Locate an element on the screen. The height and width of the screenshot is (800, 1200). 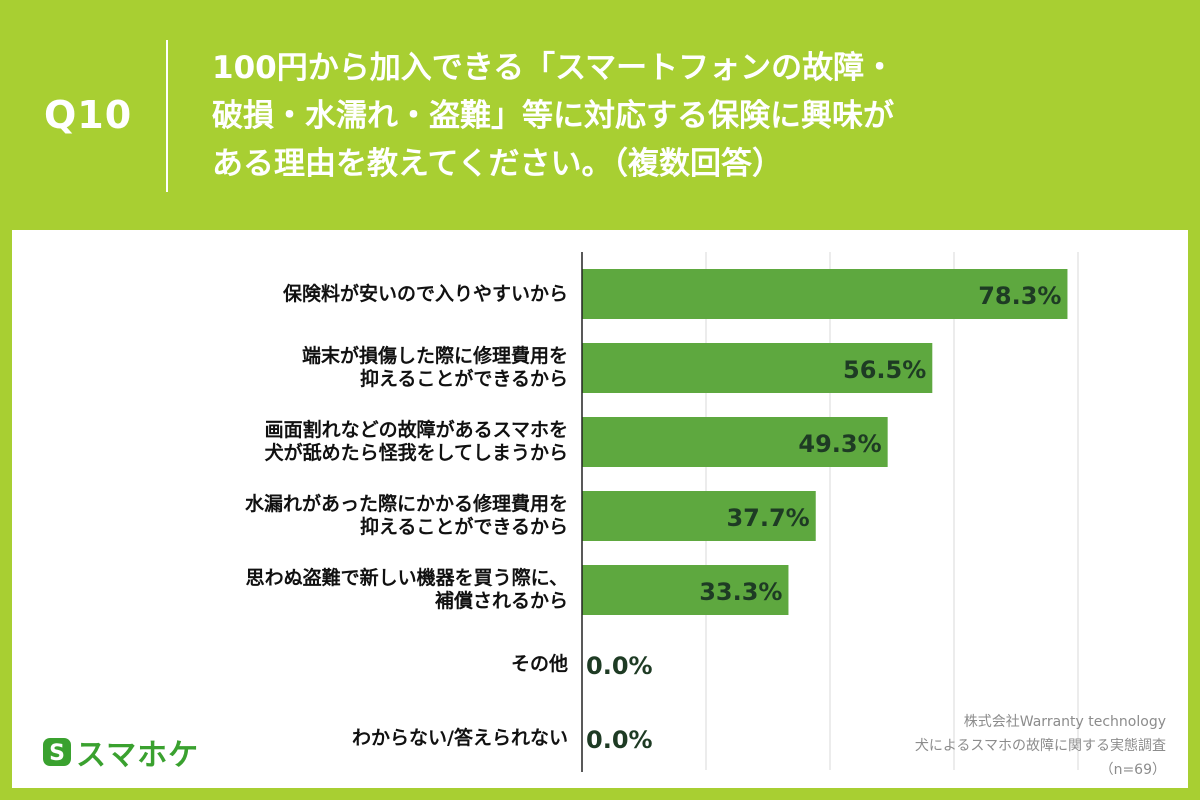
category-label-5: 思わぬ盗難で新しい機器を買う際に、 補償されるから is located at coordinates (407, 590).